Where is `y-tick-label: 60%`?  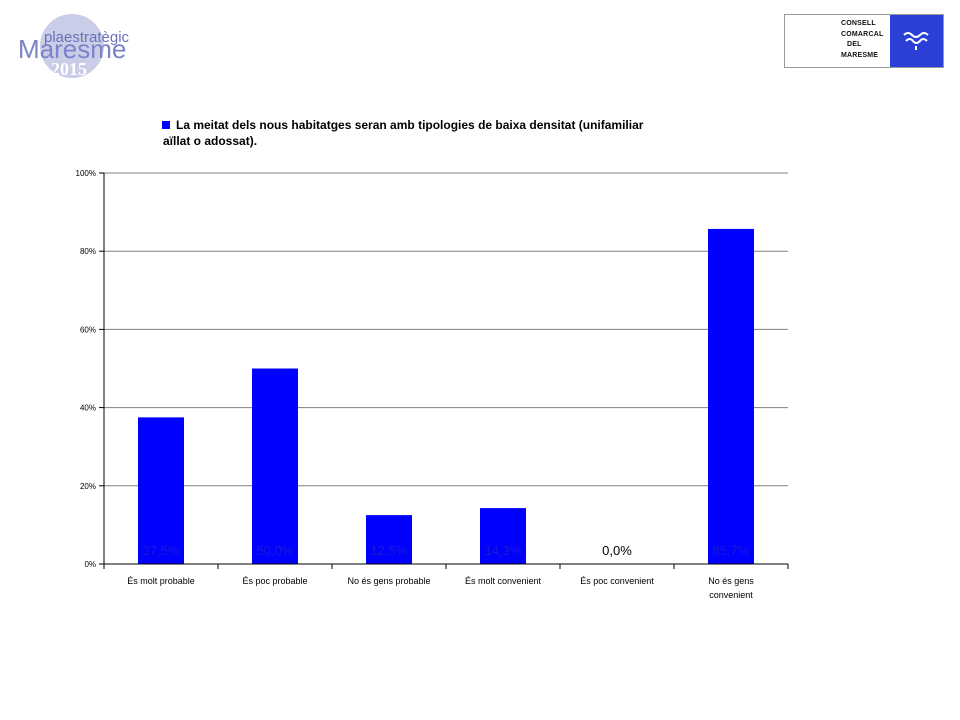
y-tick-label: 60% is located at coordinates (88, 329).